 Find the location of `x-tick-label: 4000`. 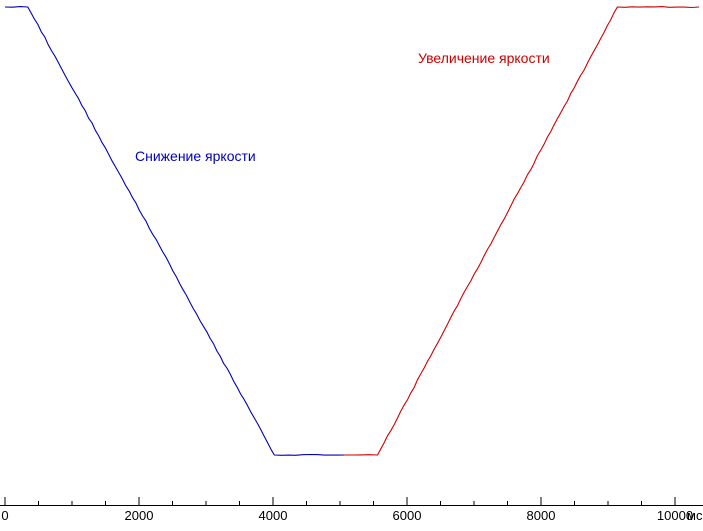

x-tick-label: 4000 is located at coordinates (273, 515).